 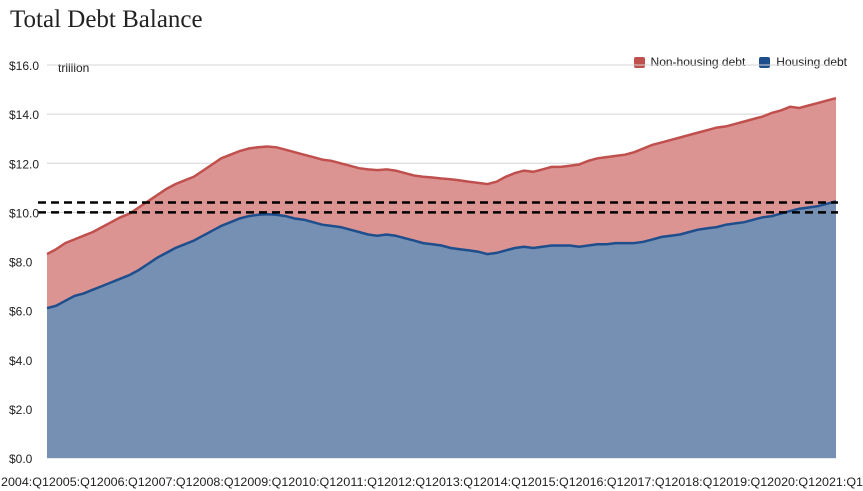 What do you see at coordinates (408, 482) in the screenshot?
I see `x-tick-label: 2012:Q1` at bounding box center [408, 482].